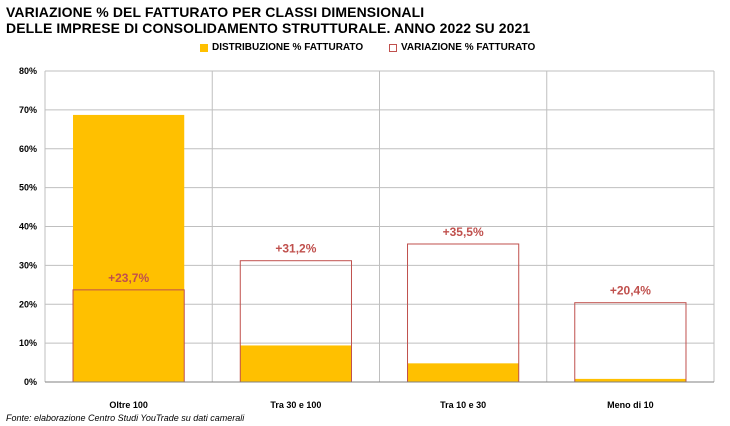 The width and height of the screenshot is (730, 426). I want to click on legend-label-distribution: DISTRIBUZIONE % FATTURATO, so click(288, 47).